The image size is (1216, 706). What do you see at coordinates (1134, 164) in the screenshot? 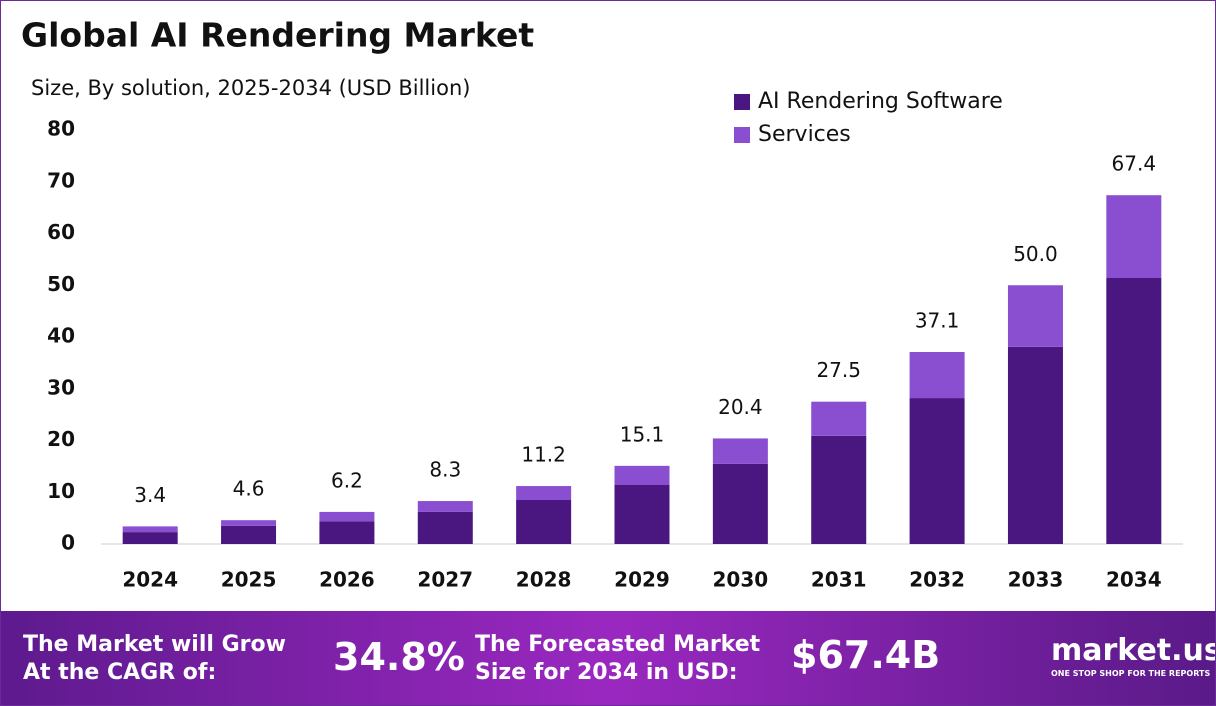
I see `total-label: 67.4` at bounding box center [1134, 164].